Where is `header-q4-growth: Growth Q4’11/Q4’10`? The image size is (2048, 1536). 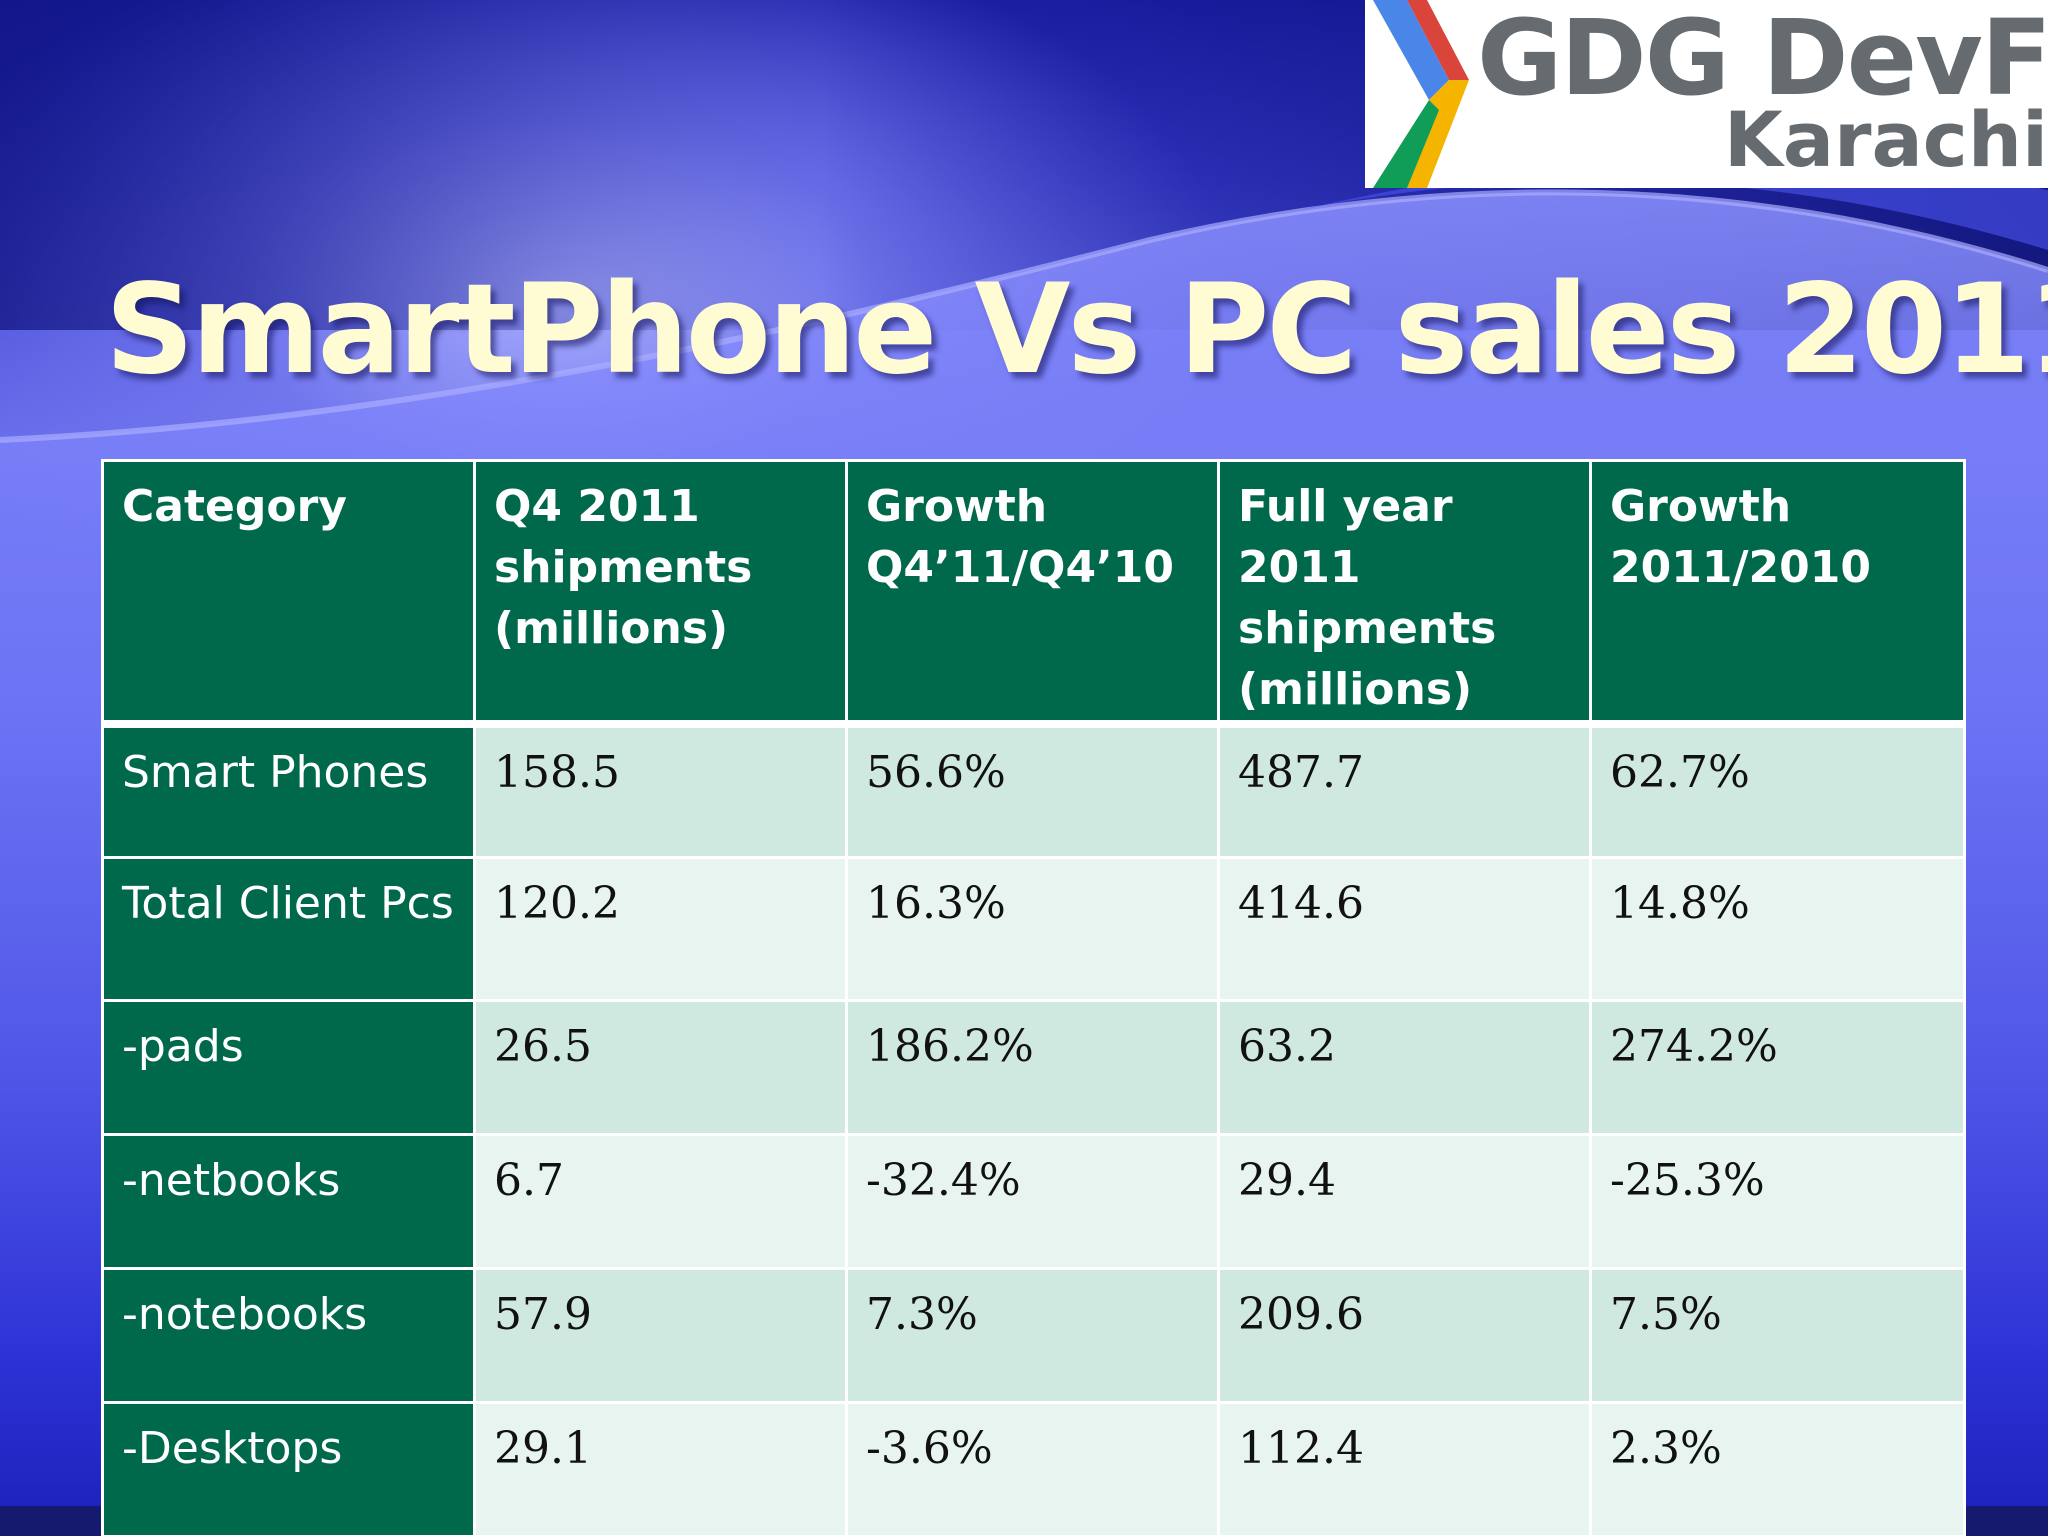 header-q4-growth: Growth Q4’11/Q4’10 is located at coordinates (1032, 592).